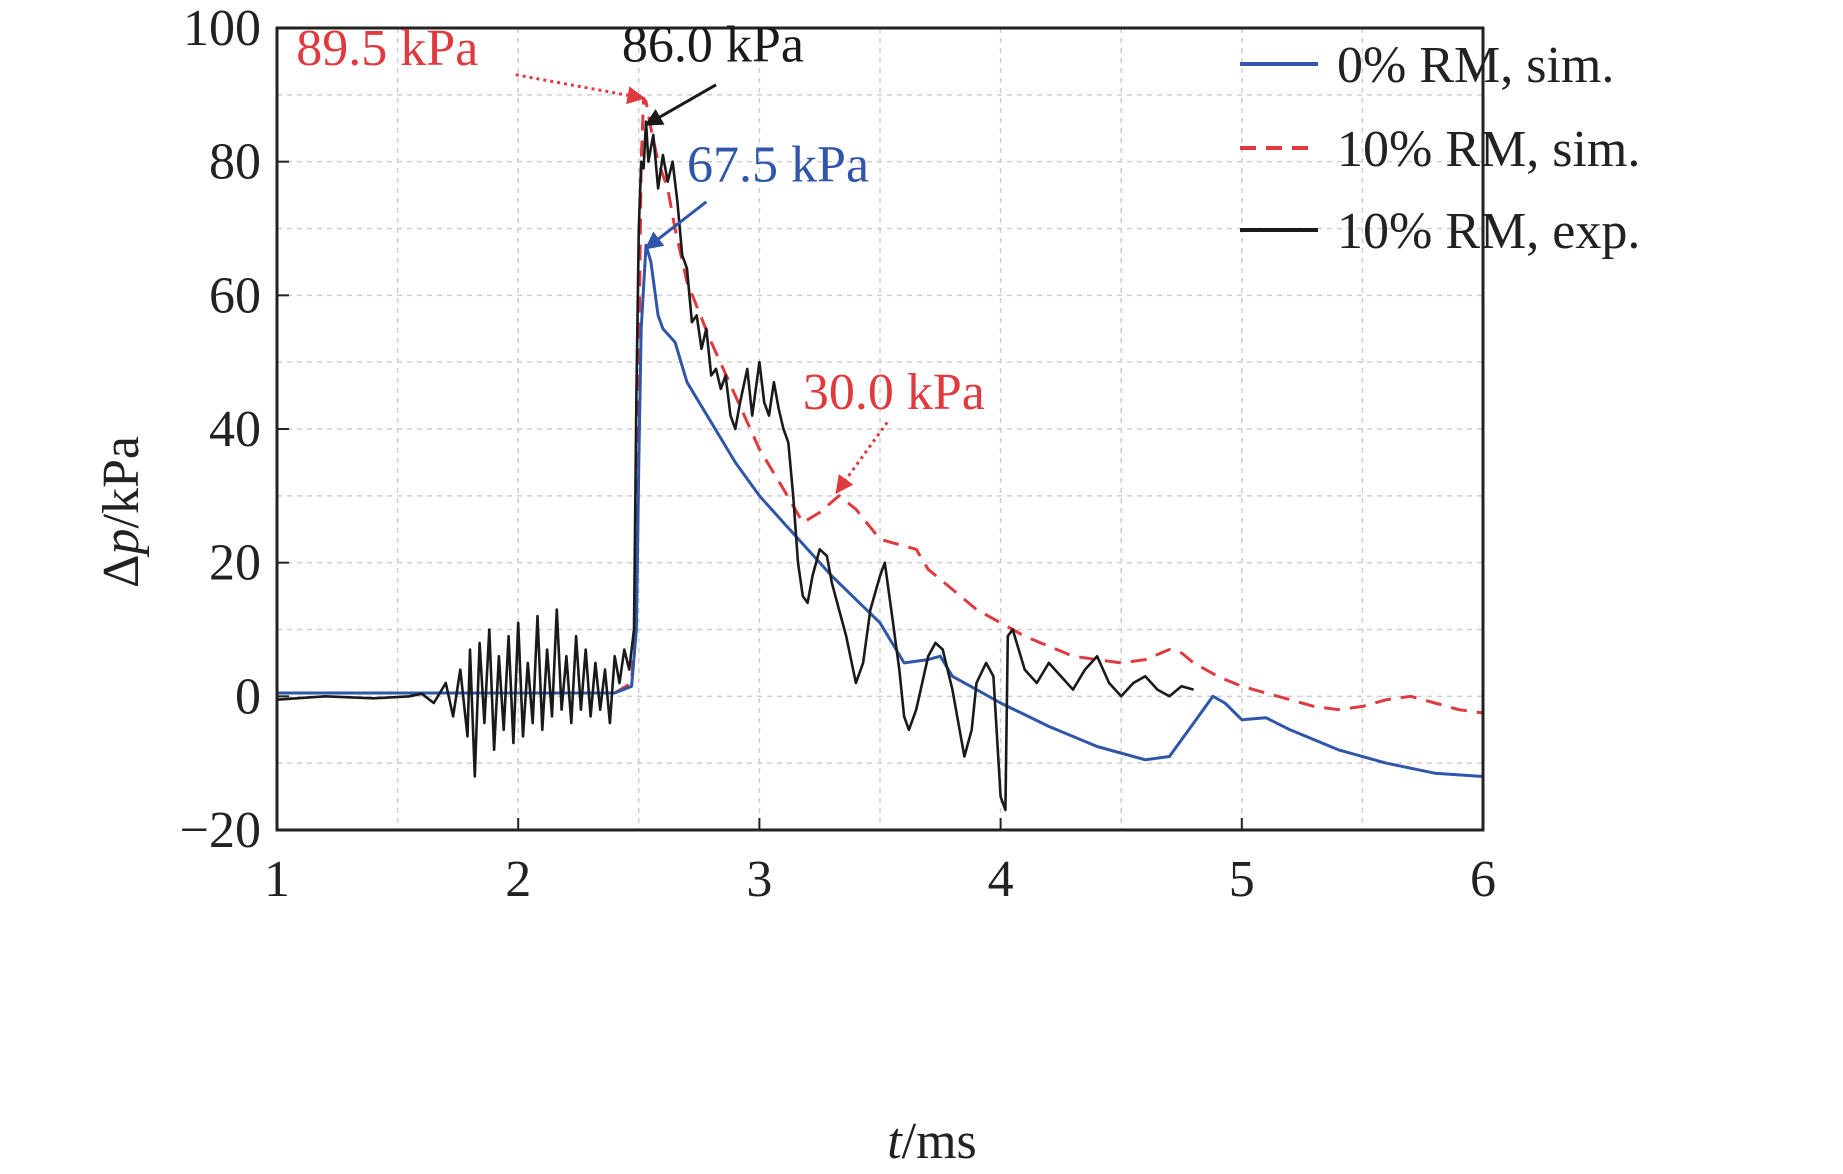 This screenshot has width=1843, height=1174. I want to click on y-axis-variable: p, so click(121, 544).